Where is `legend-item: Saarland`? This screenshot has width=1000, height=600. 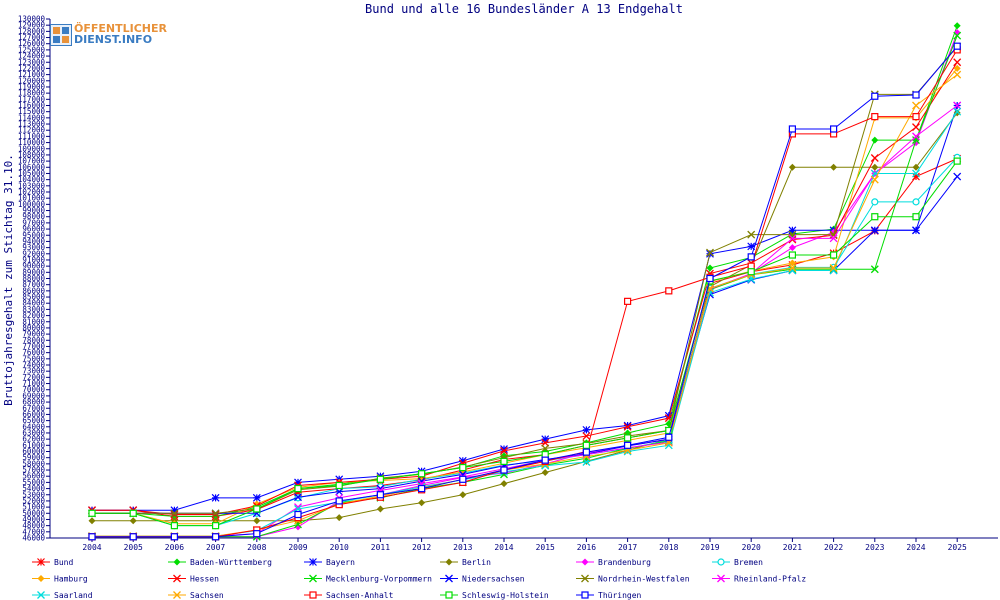
legend-item: Saarland is located at coordinates (62, 595).